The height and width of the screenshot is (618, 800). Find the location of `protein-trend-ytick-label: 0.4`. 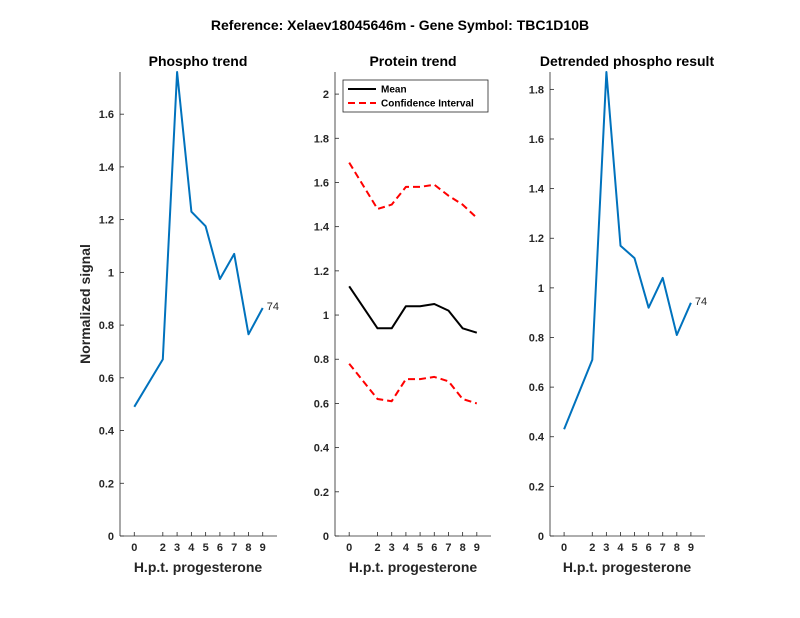

protein-trend-ytick-label: 0.4 is located at coordinates (322, 449).